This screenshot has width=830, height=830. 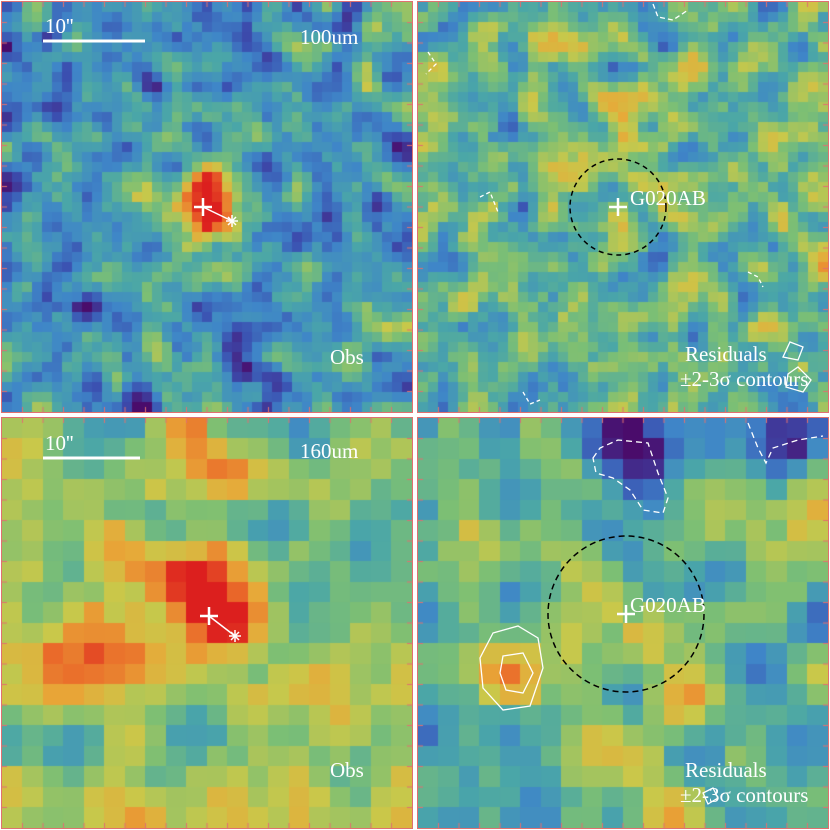 I want to click on band-label: 100um, so click(x=329, y=37).